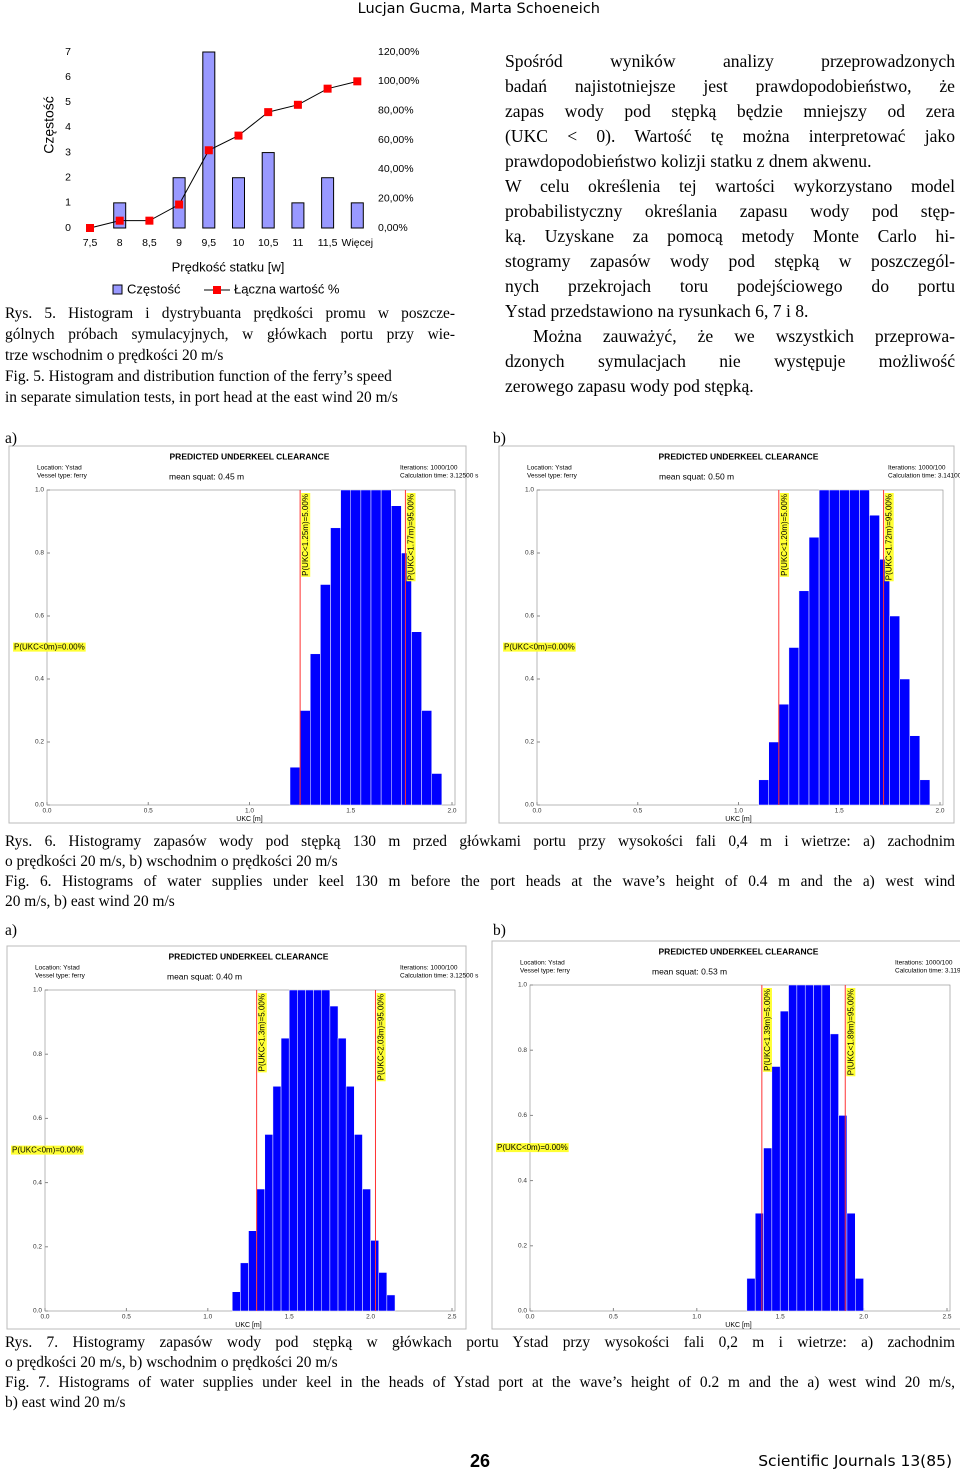 This screenshot has width=960, height=1474. Describe the element at coordinates (228, 266) in the screenshot. I see `x-axis-label: Prędkość statku [w]` at that location.